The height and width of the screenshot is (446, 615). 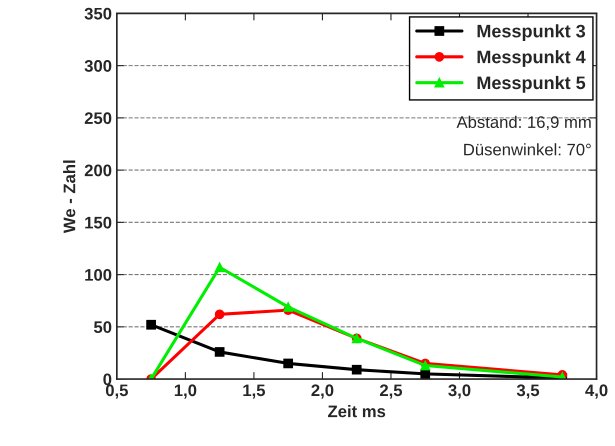 I want to click on annotation: Düsenwinkel: 70°, so click(x=527, y=149).